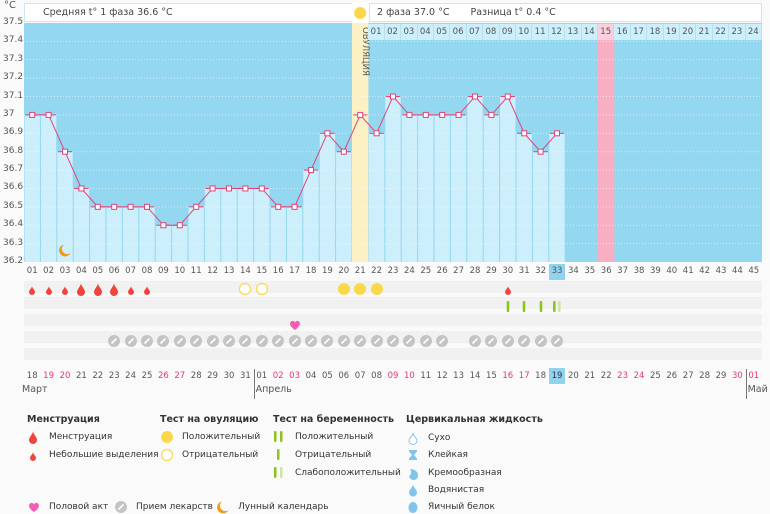 This screenshot has height=514, width=770. What do you see at coordinates (622, 271) in the screenshot?
I see `cycle-day-label: 37` at bounding box center [622, 271].